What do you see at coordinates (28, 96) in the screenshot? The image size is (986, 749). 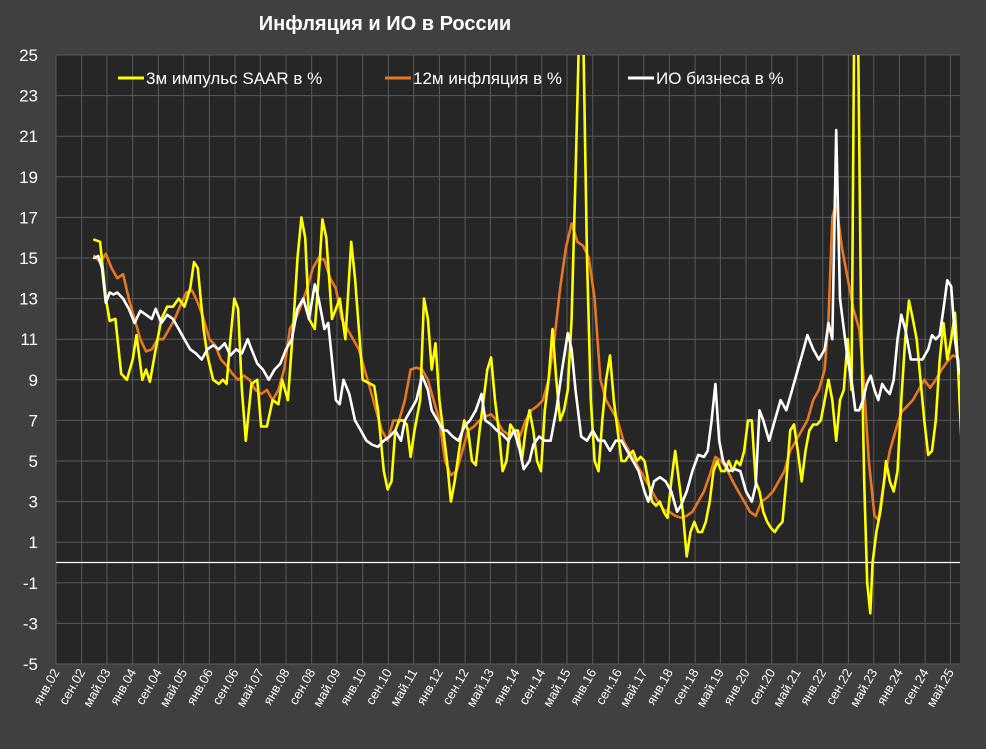 I see `y-tick-label: 23` at bounding box center [28, 96].